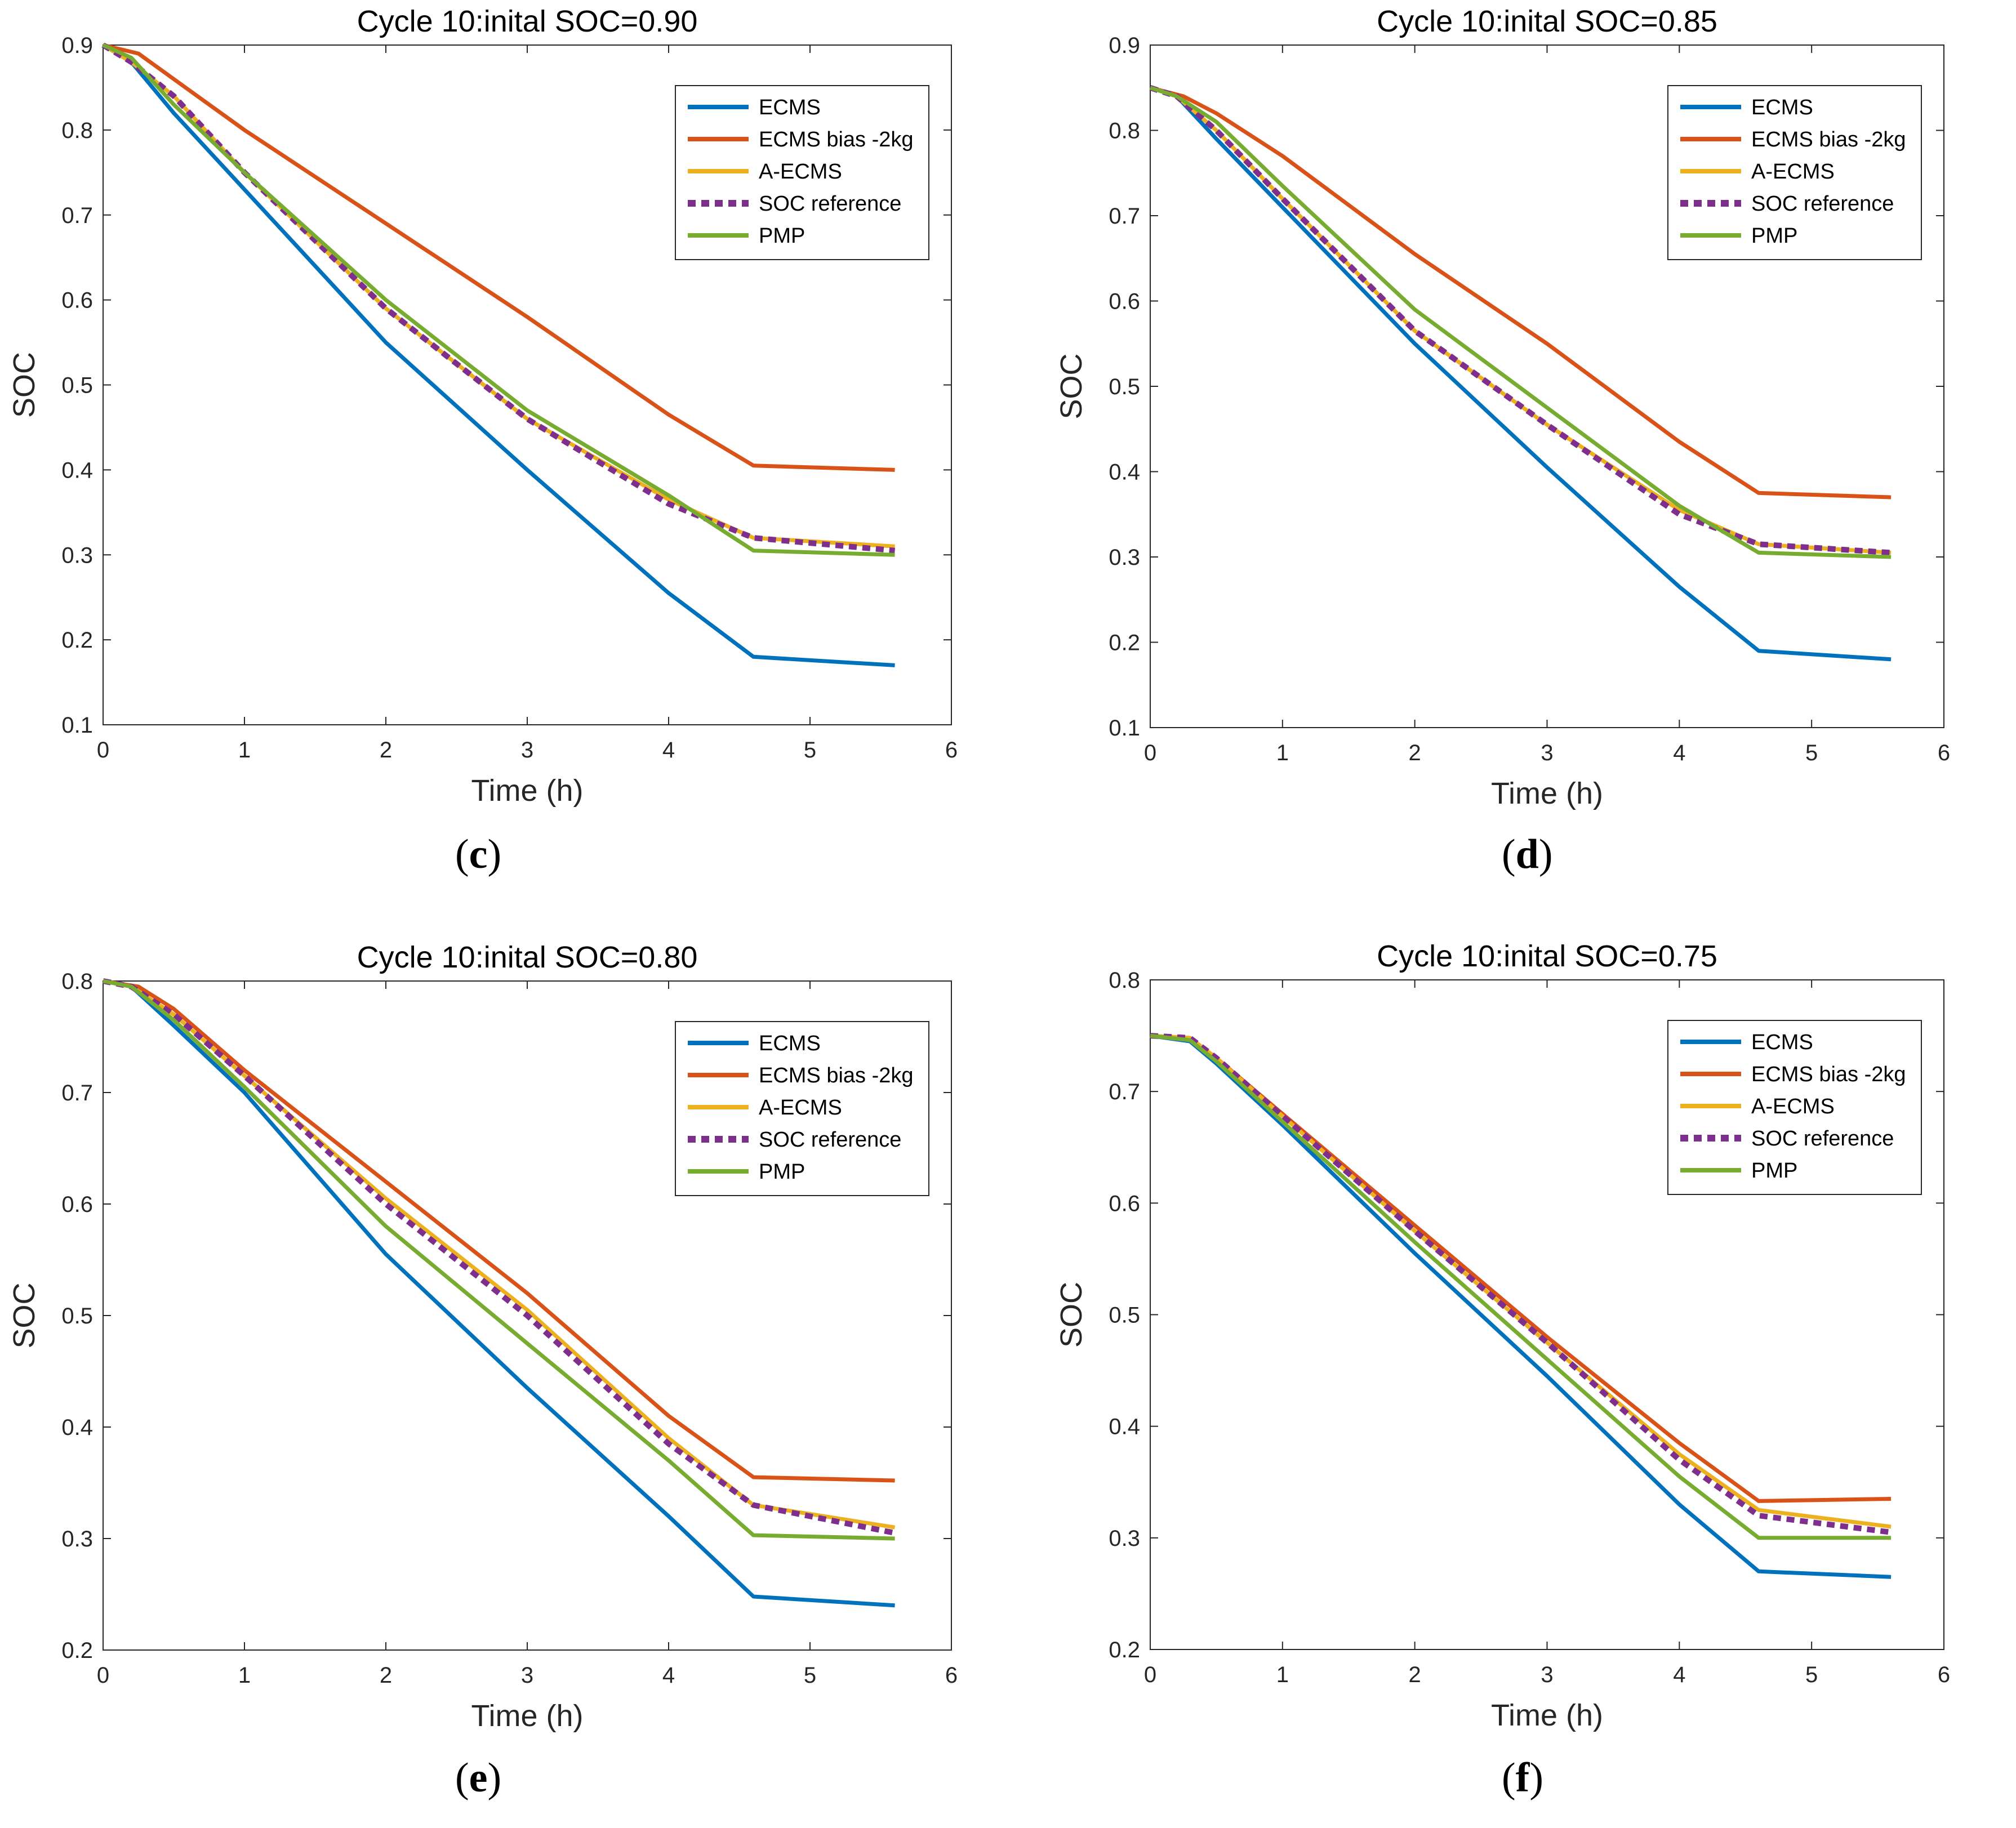 Image resolution: width=2016 pixels, height=1828 pixels. I want to click on series-line-a-ecms, so click(1521, 1281).